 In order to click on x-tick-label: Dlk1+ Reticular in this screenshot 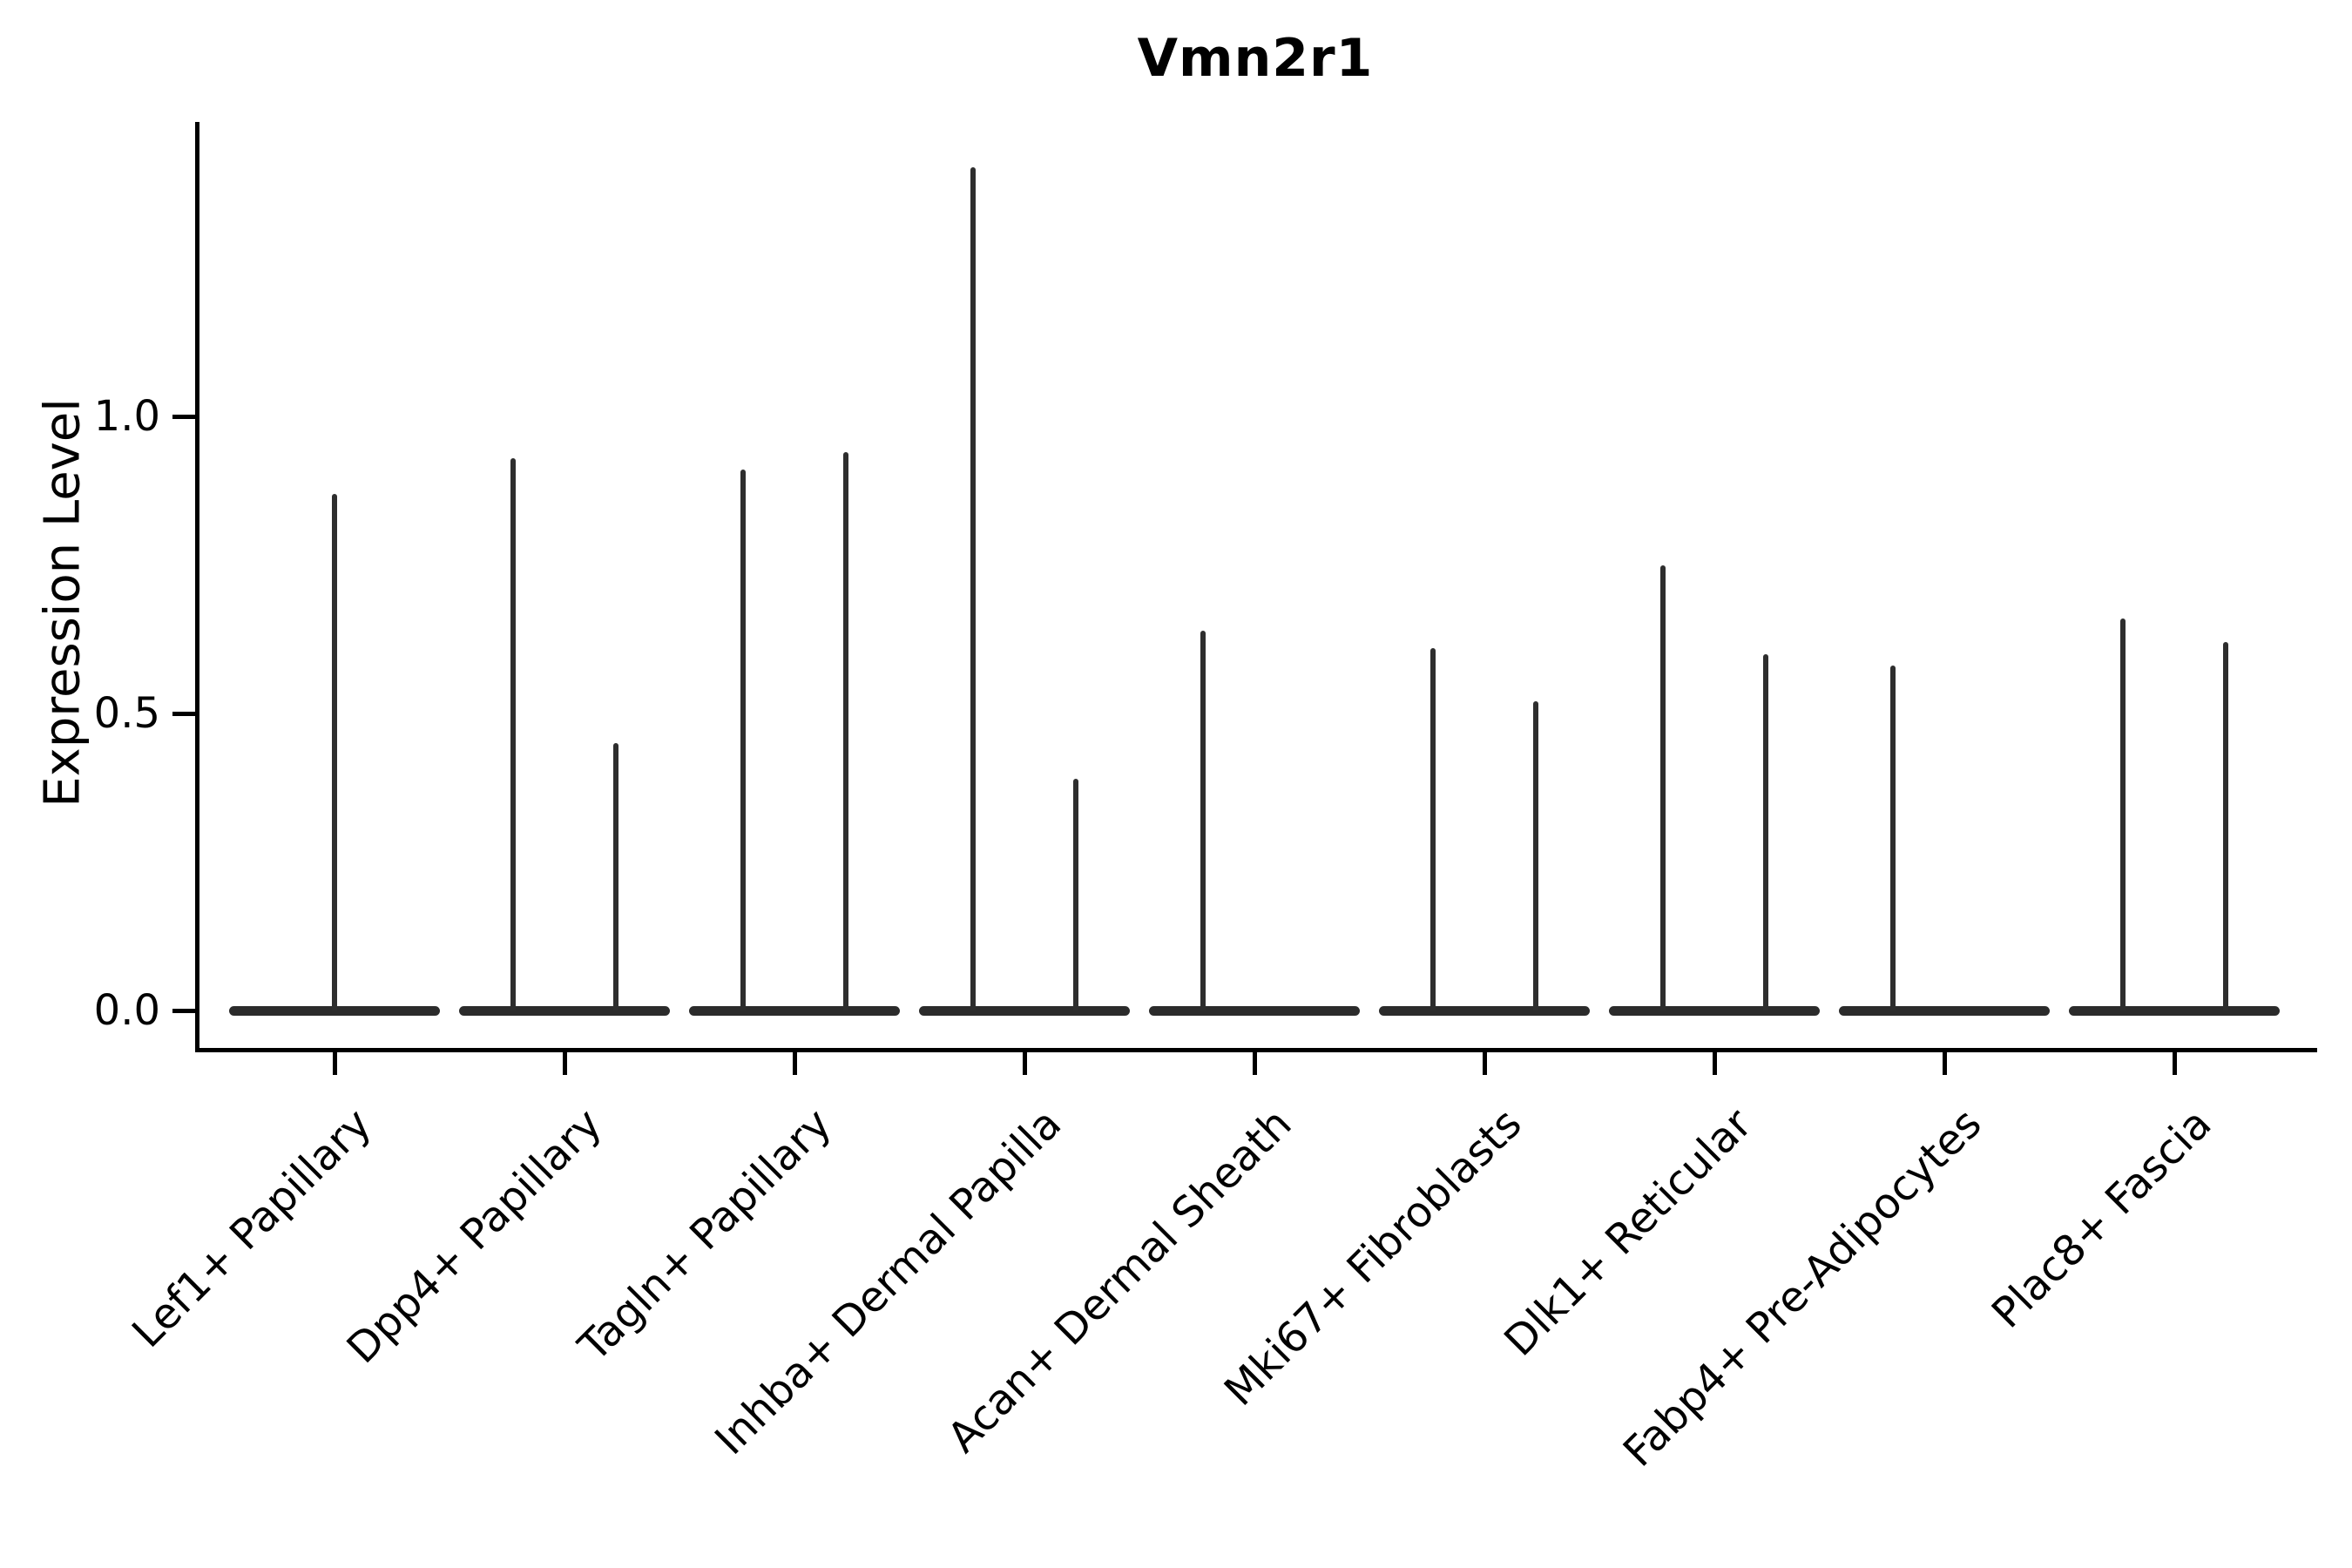, I will do `click(1627, 1232)`.